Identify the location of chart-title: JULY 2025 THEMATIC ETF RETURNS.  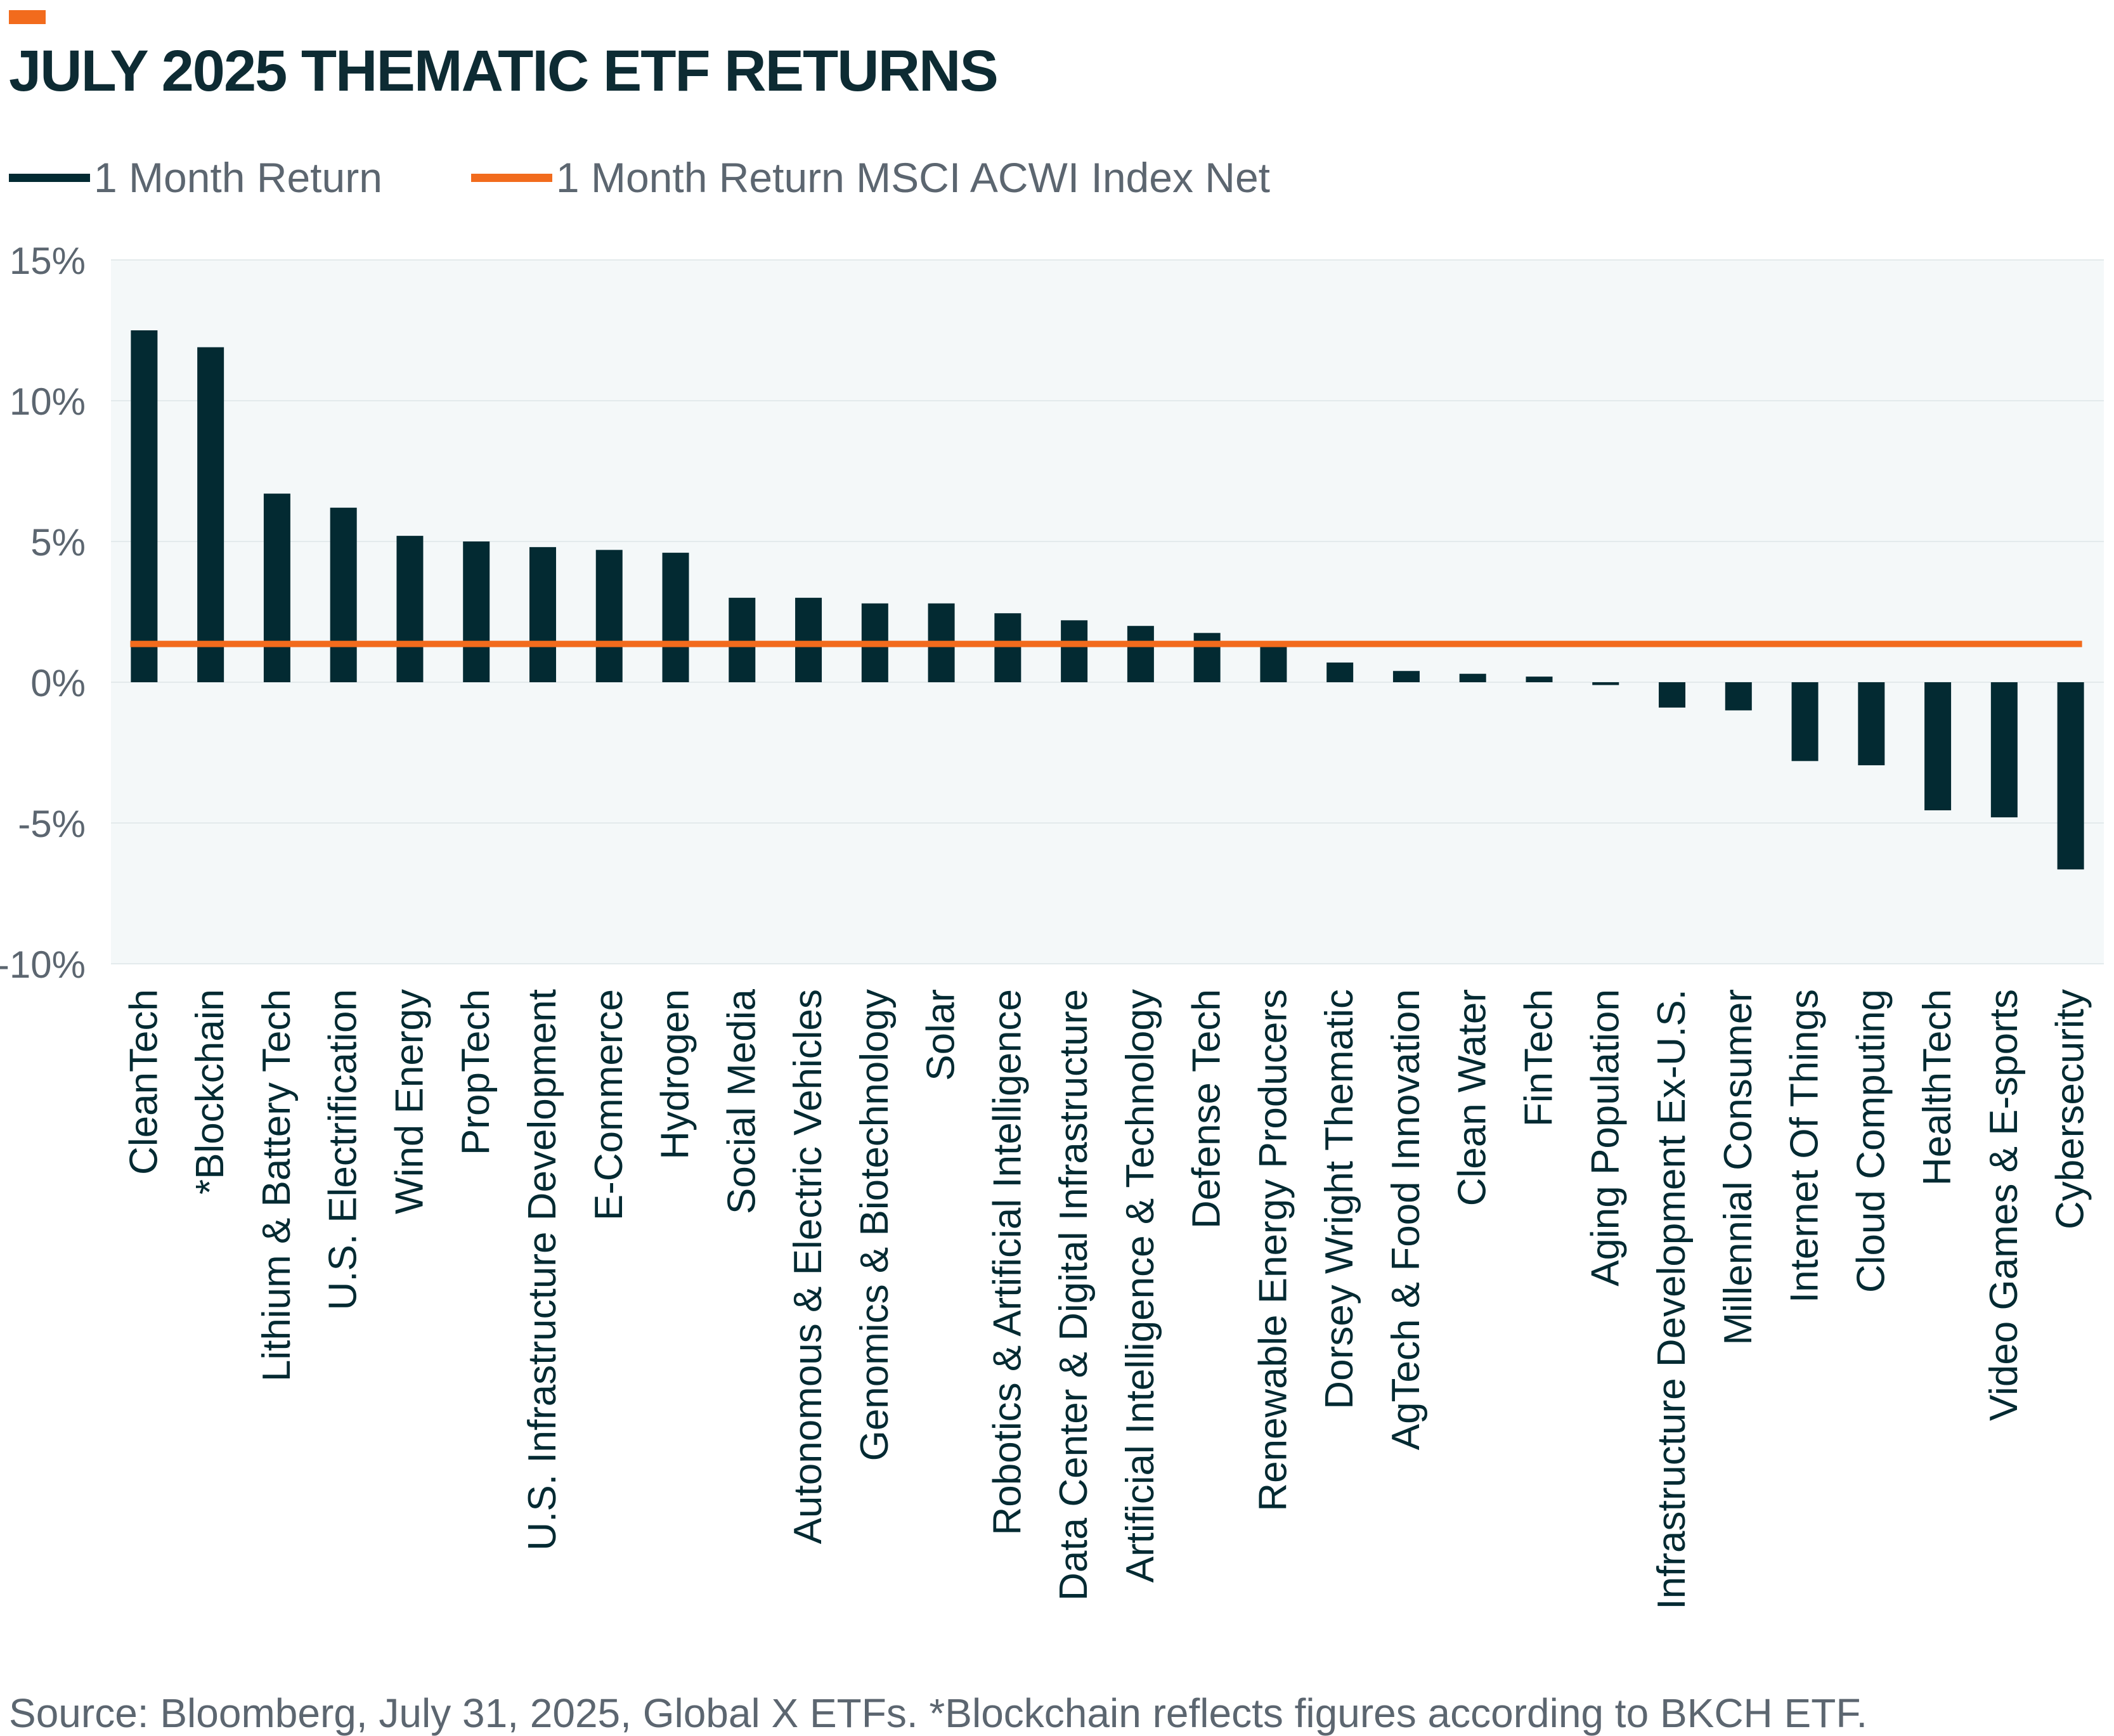
(504, 71).